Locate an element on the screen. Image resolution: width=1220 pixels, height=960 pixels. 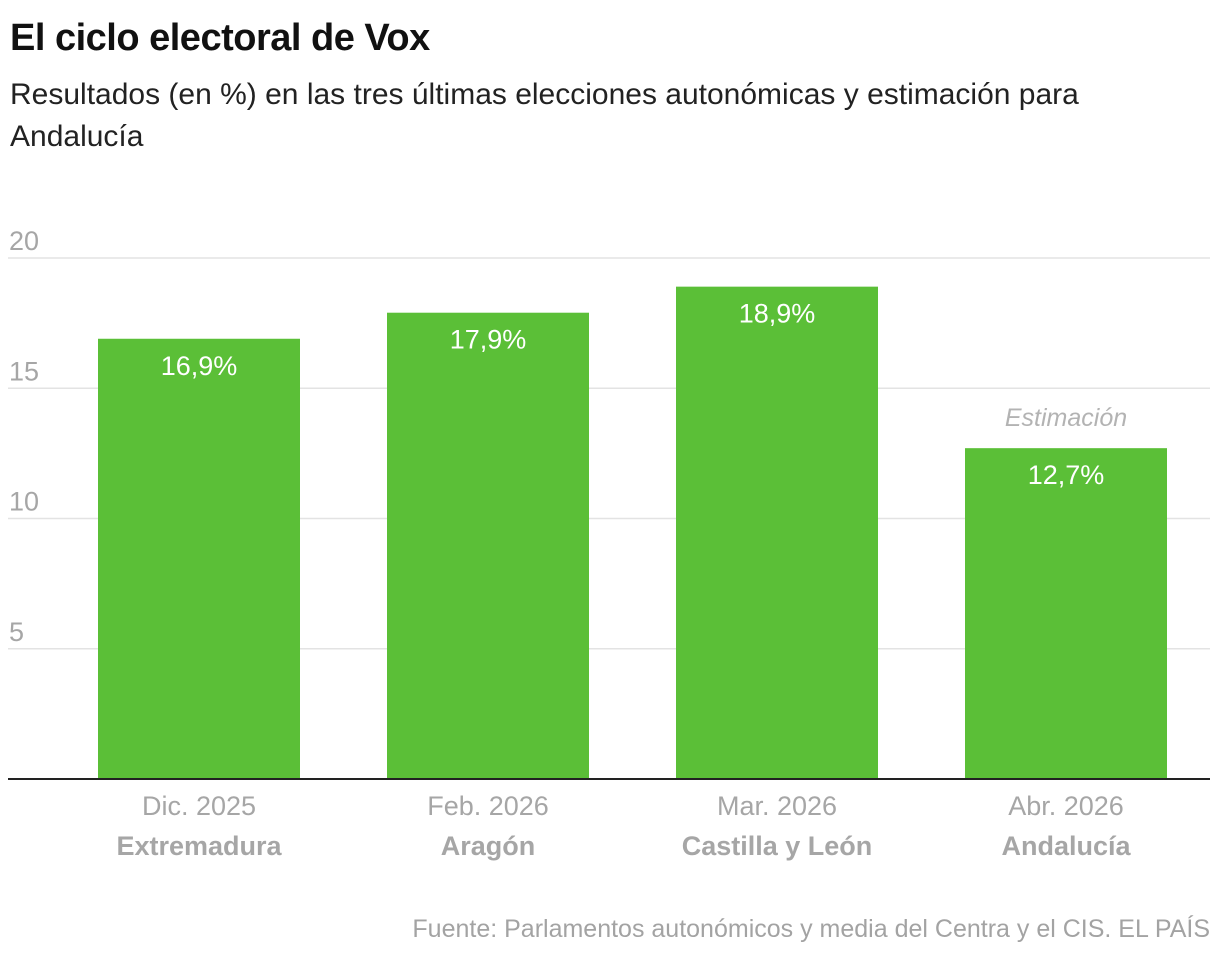
x-date-label: Dic. 2025 is located at coordinates (199, 806).